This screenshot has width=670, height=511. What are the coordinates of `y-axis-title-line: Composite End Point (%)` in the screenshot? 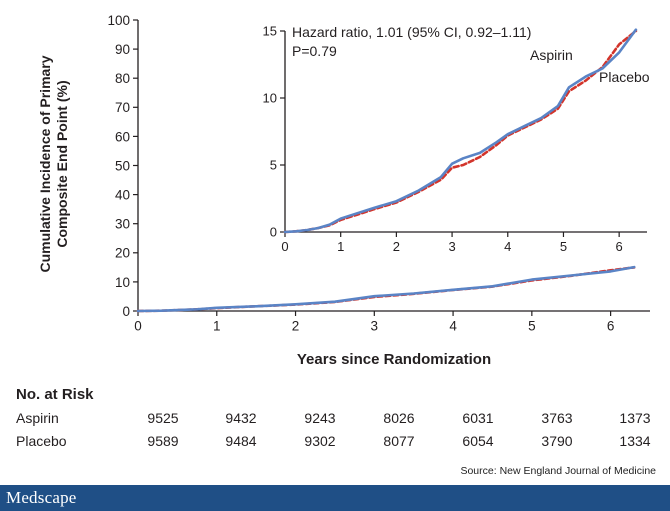 It's located at (62, 163).